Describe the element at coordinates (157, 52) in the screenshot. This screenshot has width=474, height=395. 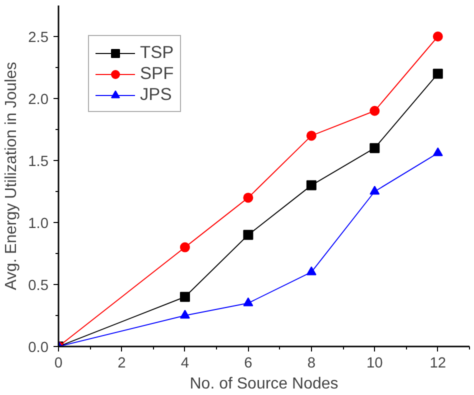
I see `legend-label: TSP` at that location.